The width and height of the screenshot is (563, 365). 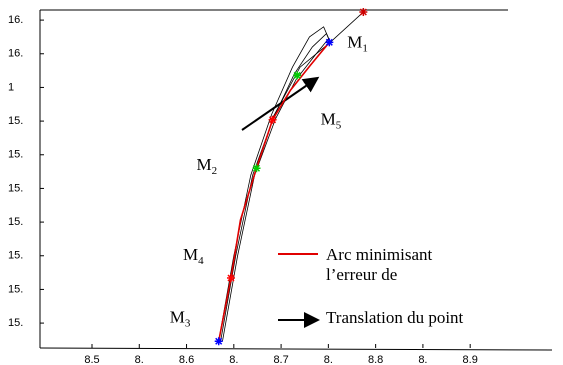 What do you see at coordinates (215, 171) in the screenshot?
I see `label-sub: 2` at bounding box center [215, 171].